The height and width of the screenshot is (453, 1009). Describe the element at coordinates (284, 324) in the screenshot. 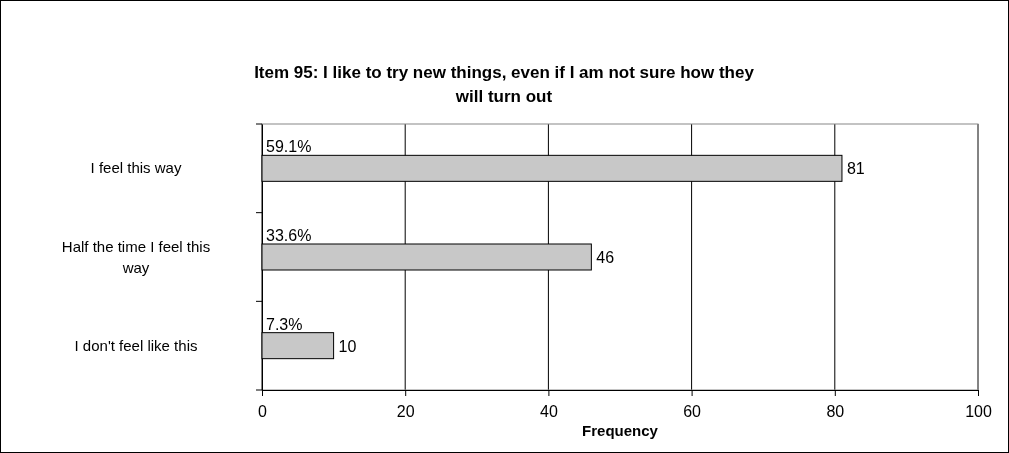

I see `annotation: 7.3%` at that location.